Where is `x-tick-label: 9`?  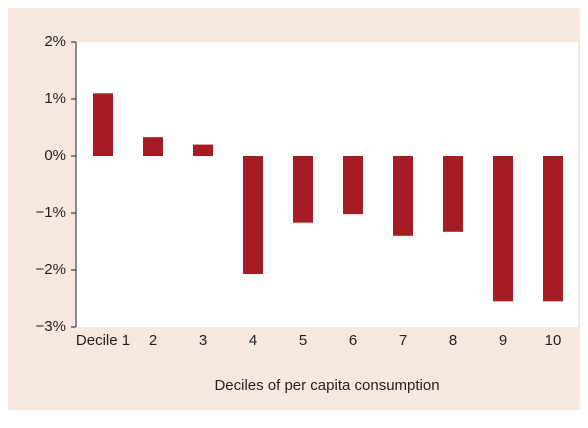
x-tick-label: 9 is located at coordinates (503, 340).